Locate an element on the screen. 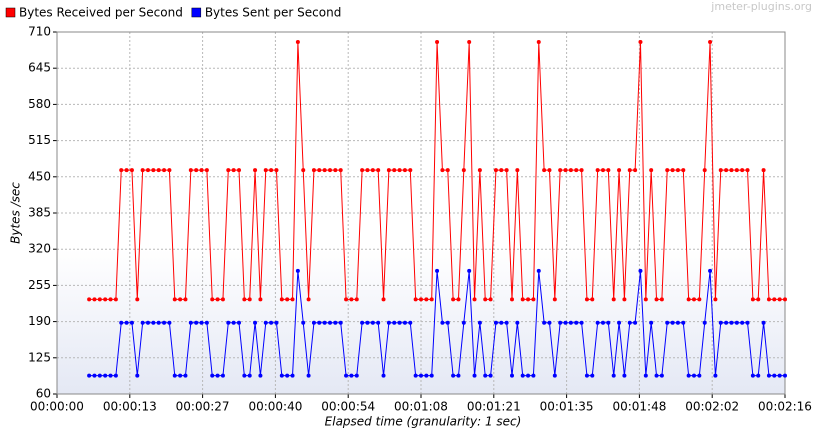 The width and height of the screenshot is (818, 434). x-tick-label: 00:00:27 is located at coordinates (203, 407).